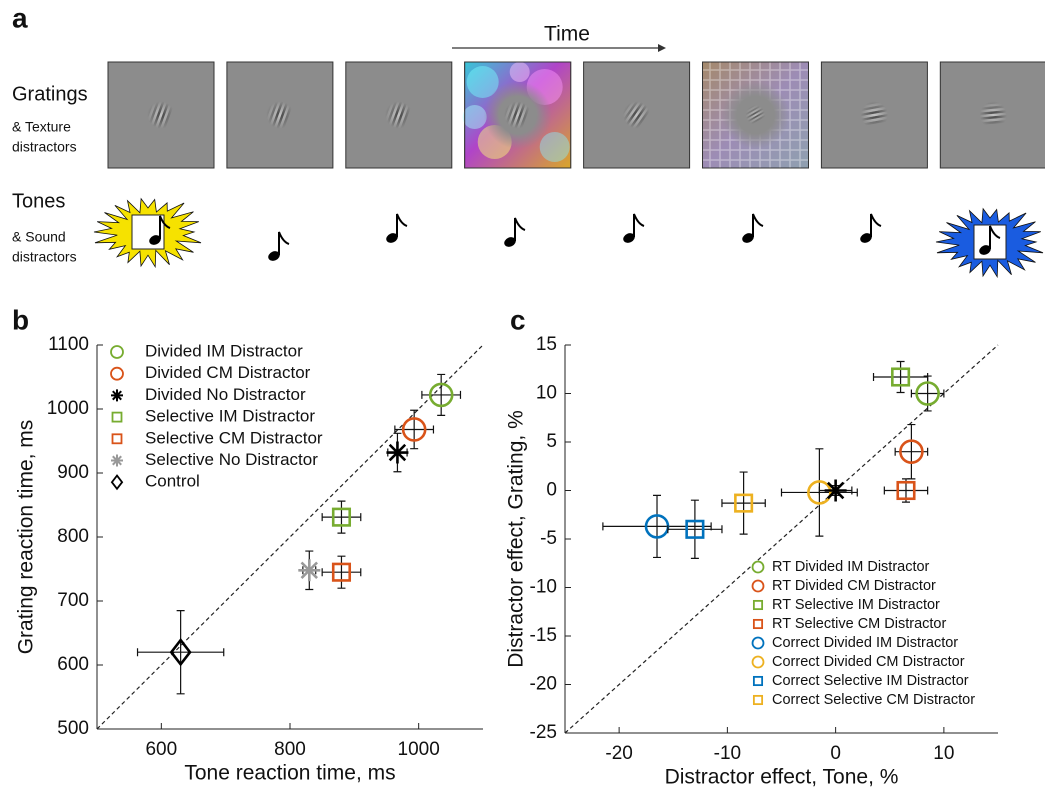  I want to click on row-title: Gratings, so click(50, 94).